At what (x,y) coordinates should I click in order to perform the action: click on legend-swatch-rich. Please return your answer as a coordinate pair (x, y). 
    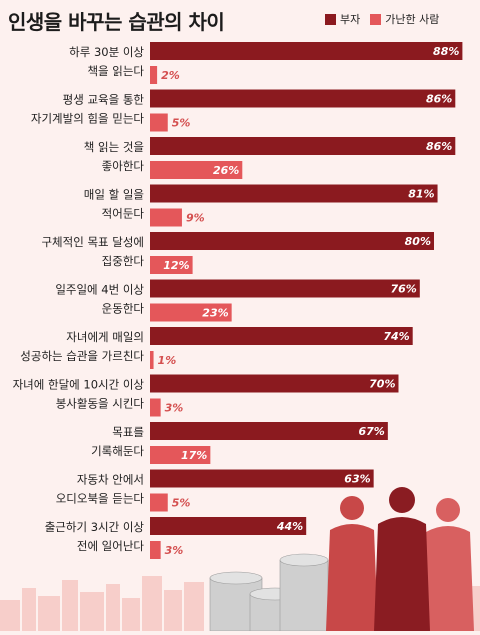
    Looking at the image, I should click on (330, 19).